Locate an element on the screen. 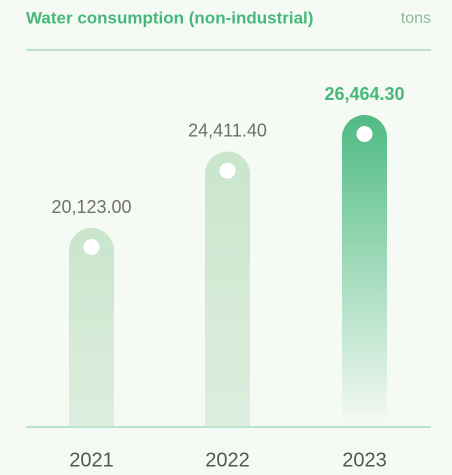 This screenshot has width=452, height=475. value-label: 20,123.00 is located at coordinates (91, 207).